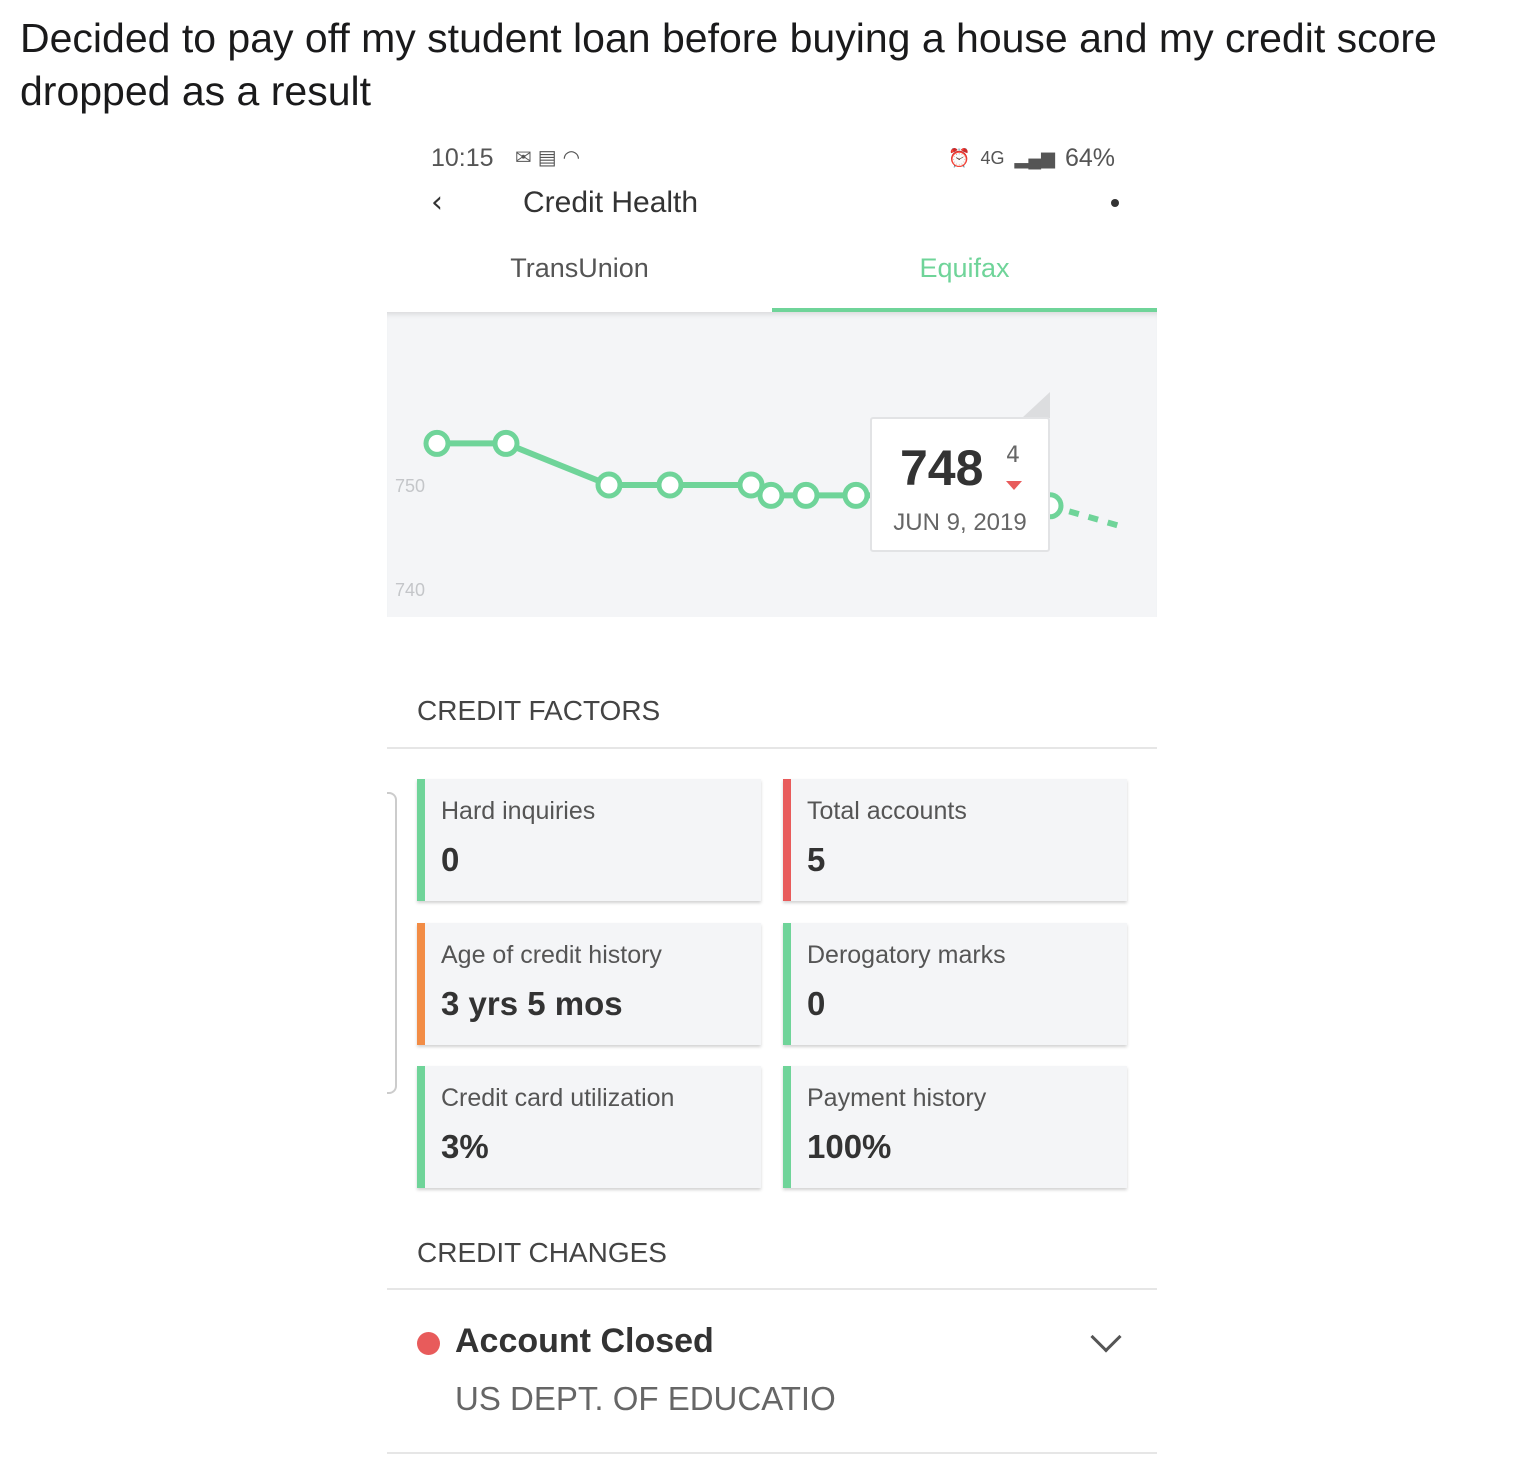 This screenshot has width=1540, height=1462. What do you see at coordinates (532, 1003) in the screenshot?
I see `factor-value: 3 yrs 5 mos` at bounding box center [532, 1003].